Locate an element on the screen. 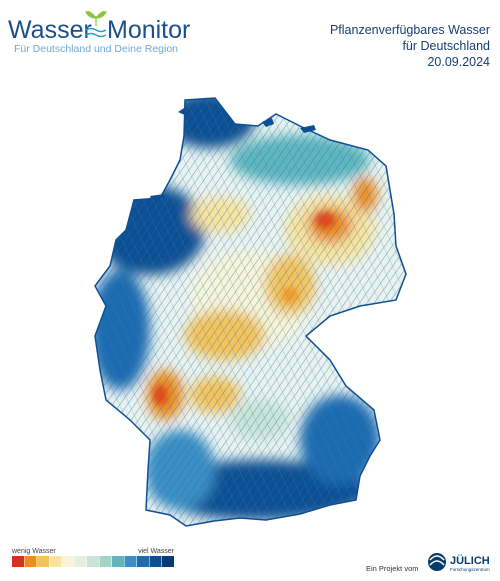 The image size is (500, 581). legend-high-label: viel Wasser is located at coordinates (156, 551).